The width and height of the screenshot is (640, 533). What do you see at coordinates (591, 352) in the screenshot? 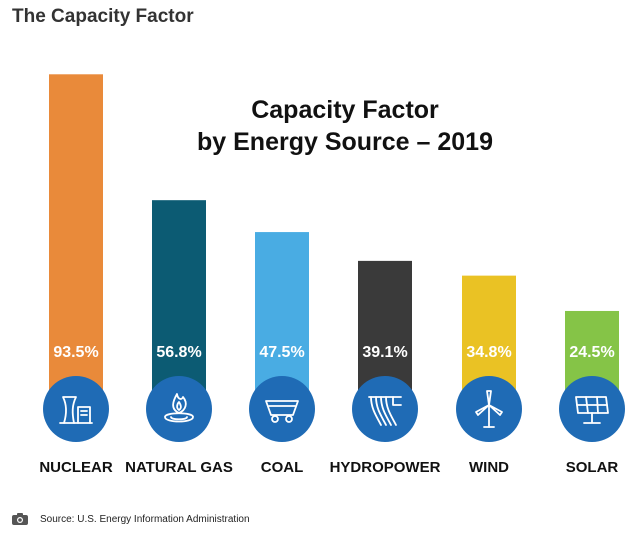
I see `value-label-solar: 24.5%` at bounding box center [591, 352].